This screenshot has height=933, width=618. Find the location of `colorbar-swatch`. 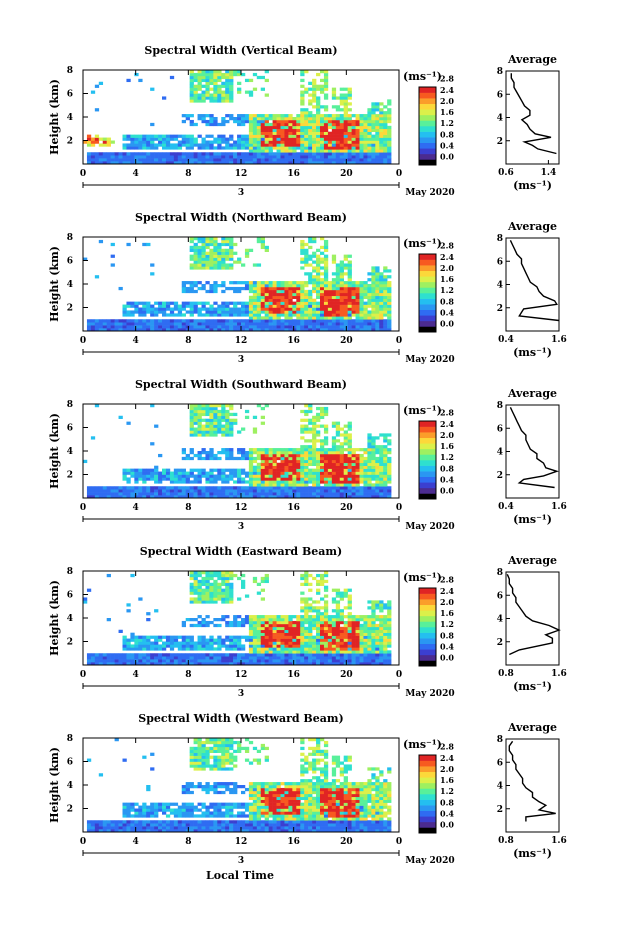

colorbar-swatch is located at coordinates (427, 101).